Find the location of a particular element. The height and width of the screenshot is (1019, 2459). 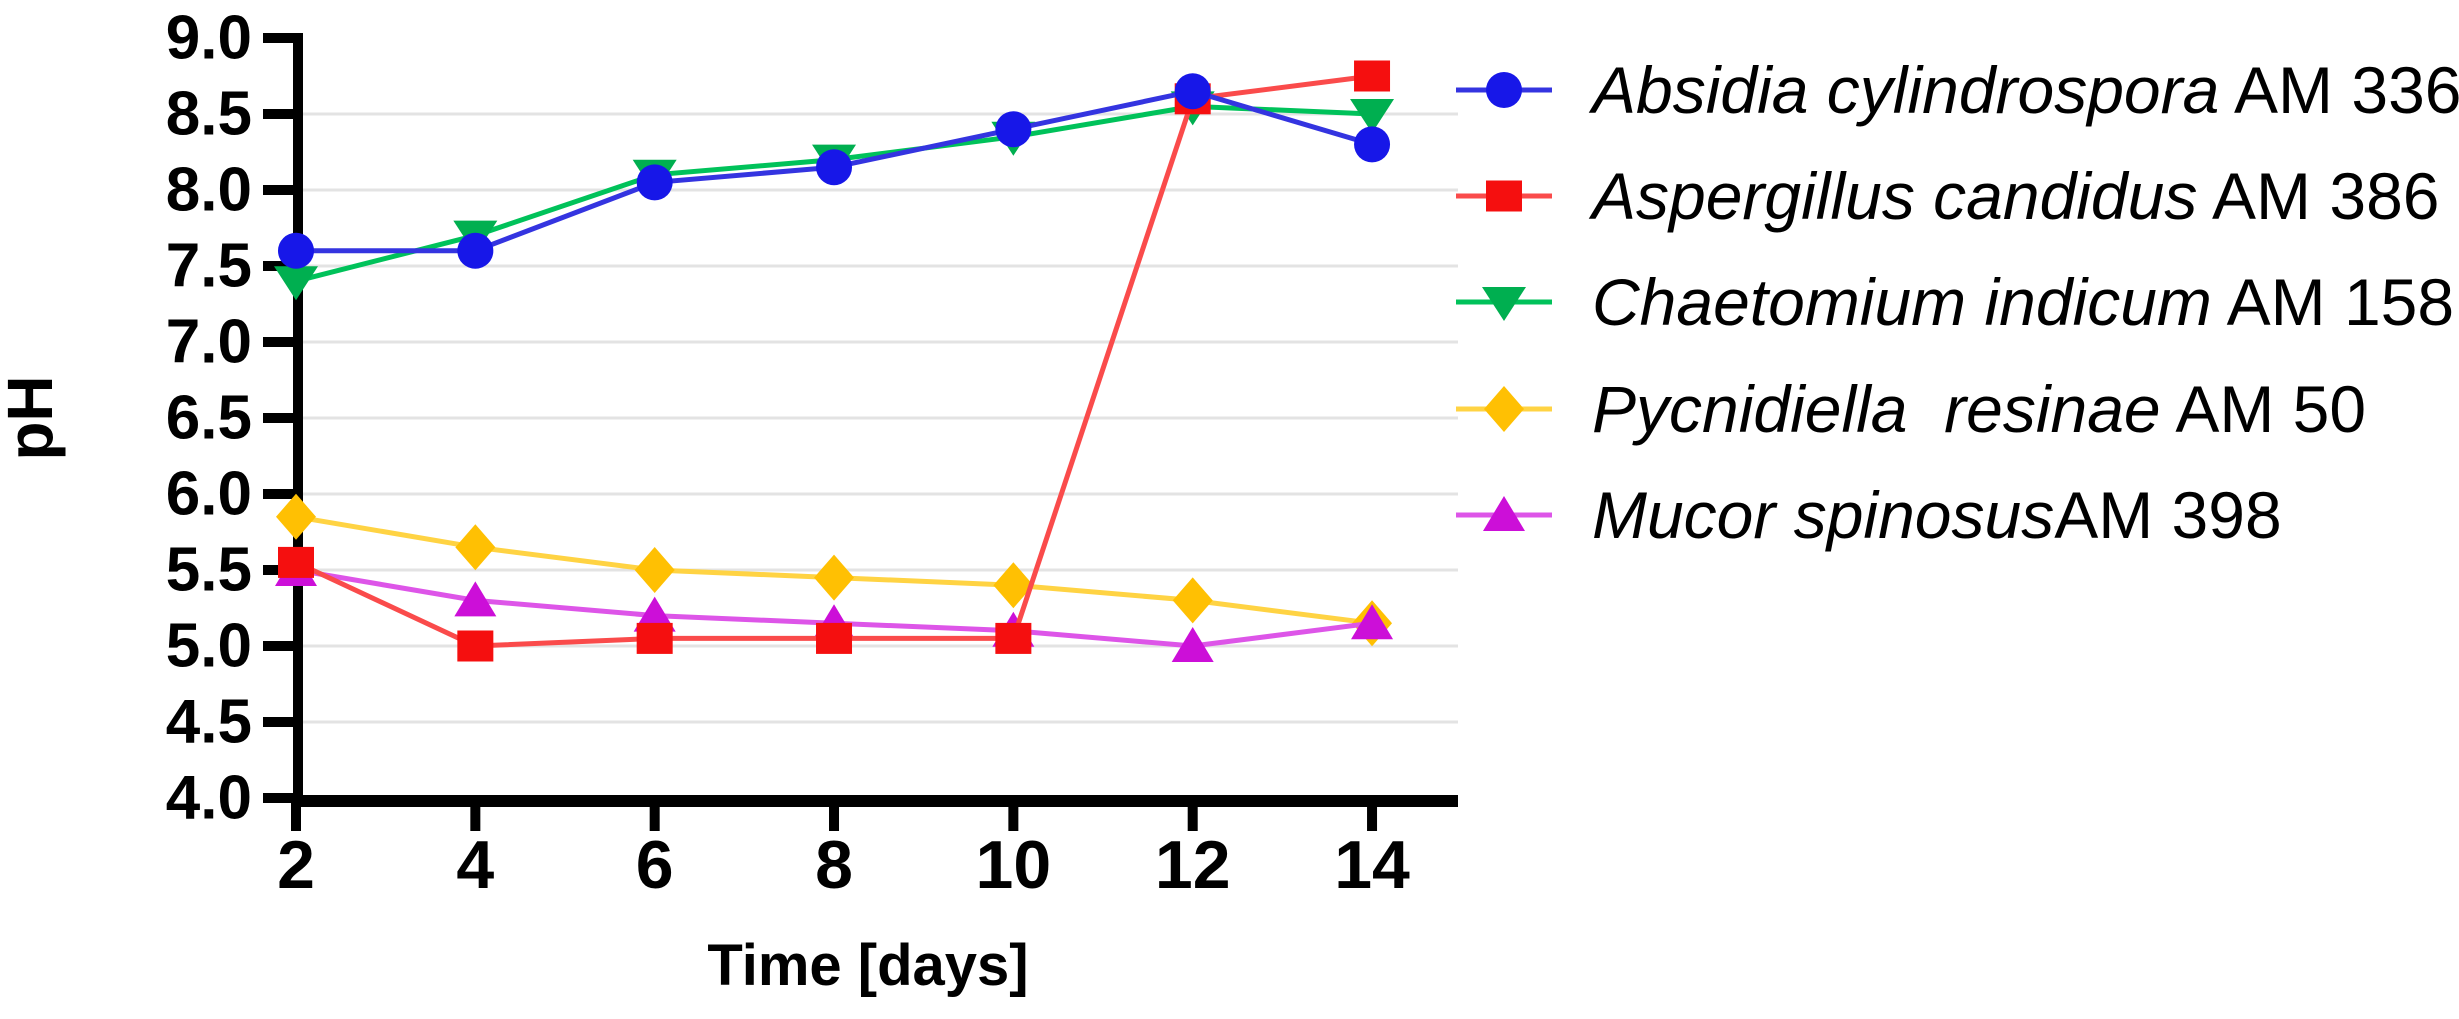

y-tick-label: 7.0 is located at coordinates (209, 342).